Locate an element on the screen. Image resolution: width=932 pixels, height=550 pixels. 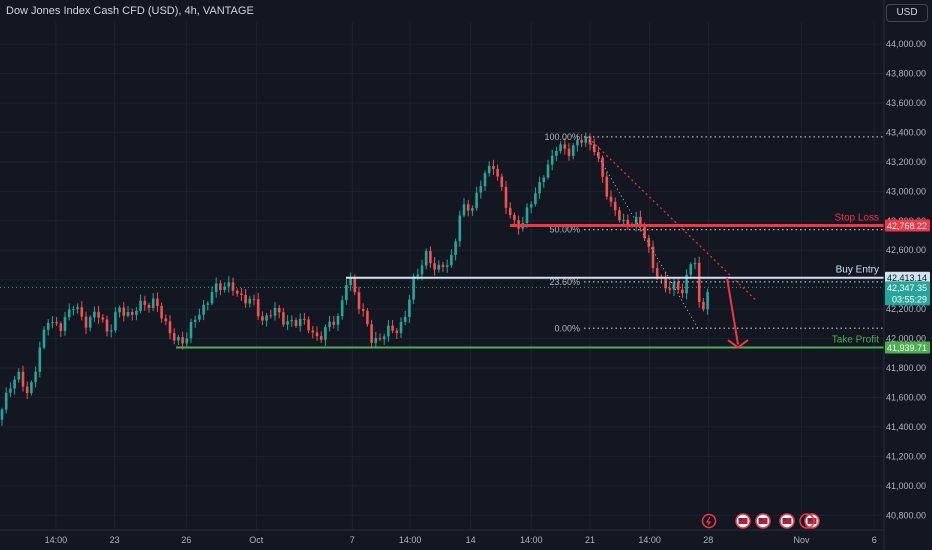
time-tick-label: 14:00 is located at coordinates (56, 540).